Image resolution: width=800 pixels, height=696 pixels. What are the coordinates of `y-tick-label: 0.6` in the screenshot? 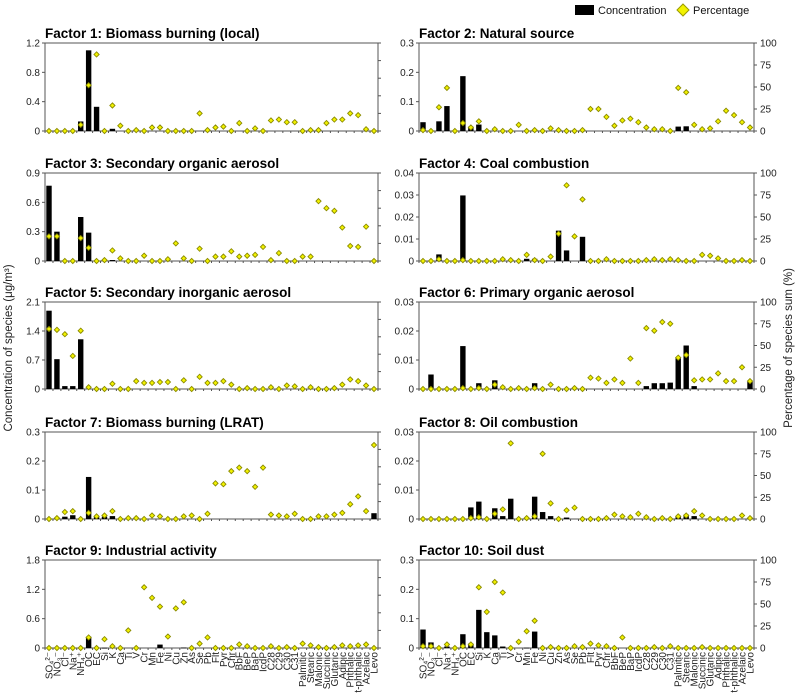 It's located at (33, 203).